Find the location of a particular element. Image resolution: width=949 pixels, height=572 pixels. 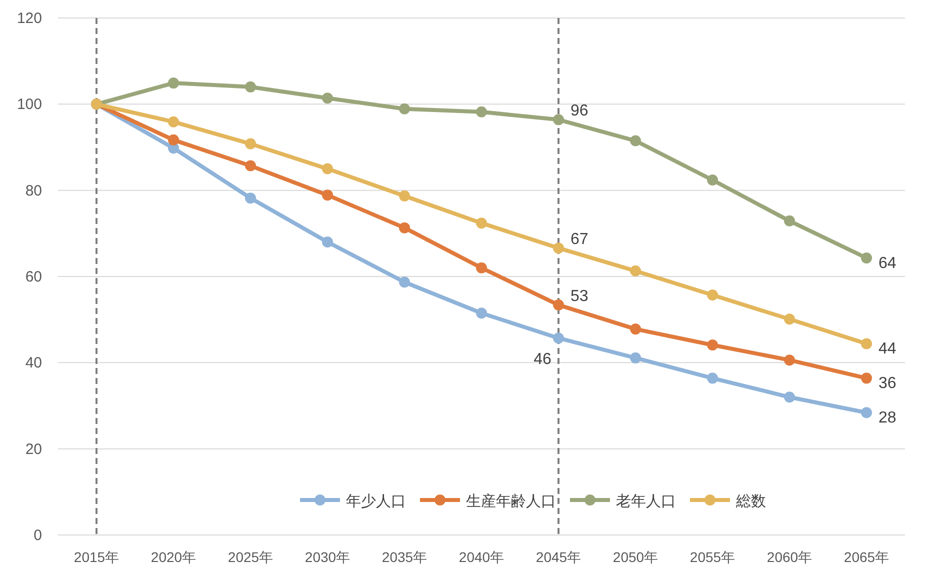

legend-label: 総数 is located at coordinates (750, 501).